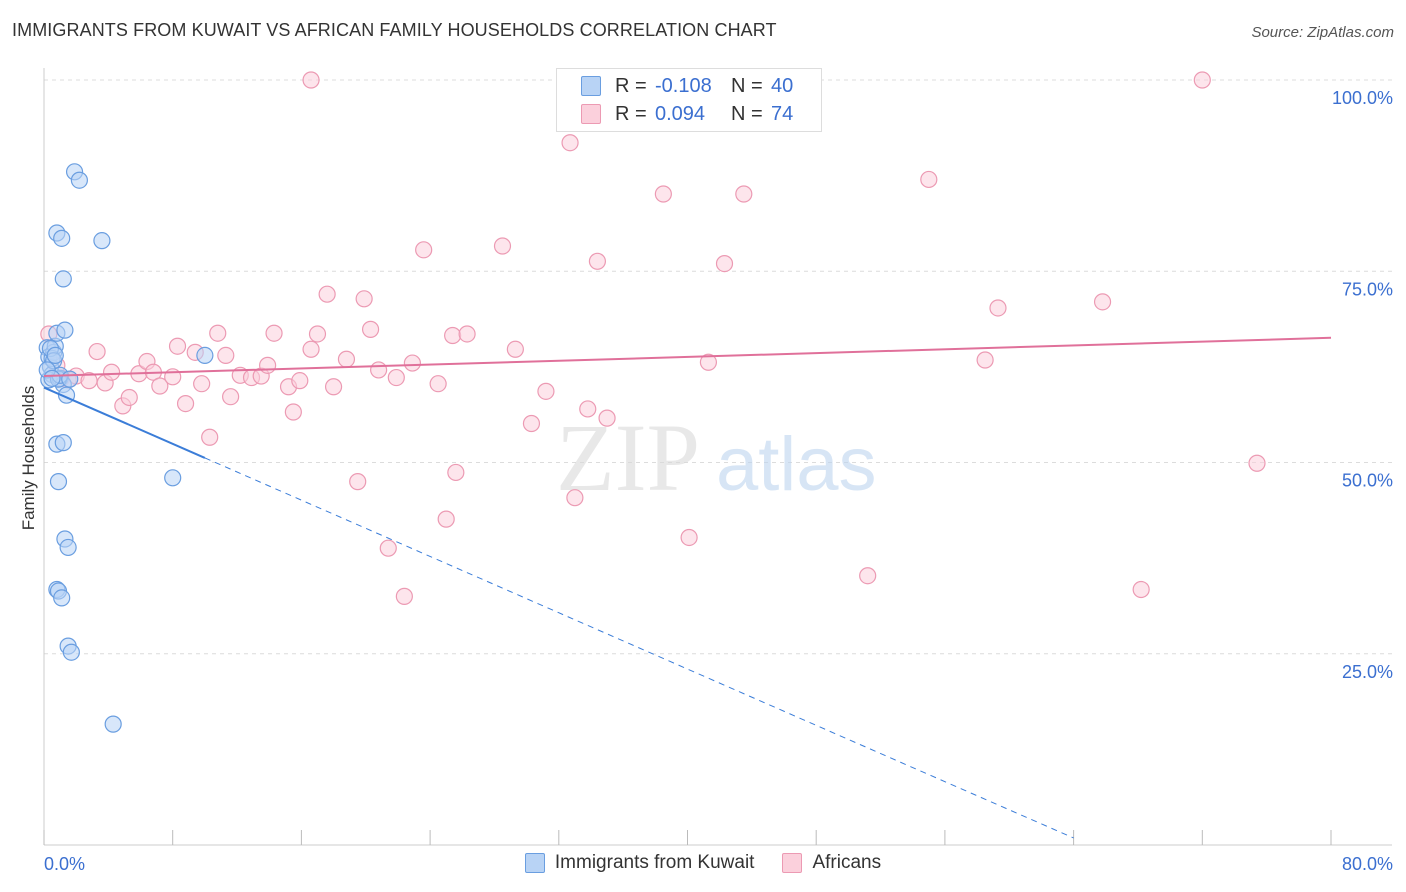 This screenshot has width=1406, height=892. Describe the element at coordinates (689, 100) in the screenshot. I see `stats-legend: R = -0.108 N = 40 R = 0.094 N = 74` at that location.